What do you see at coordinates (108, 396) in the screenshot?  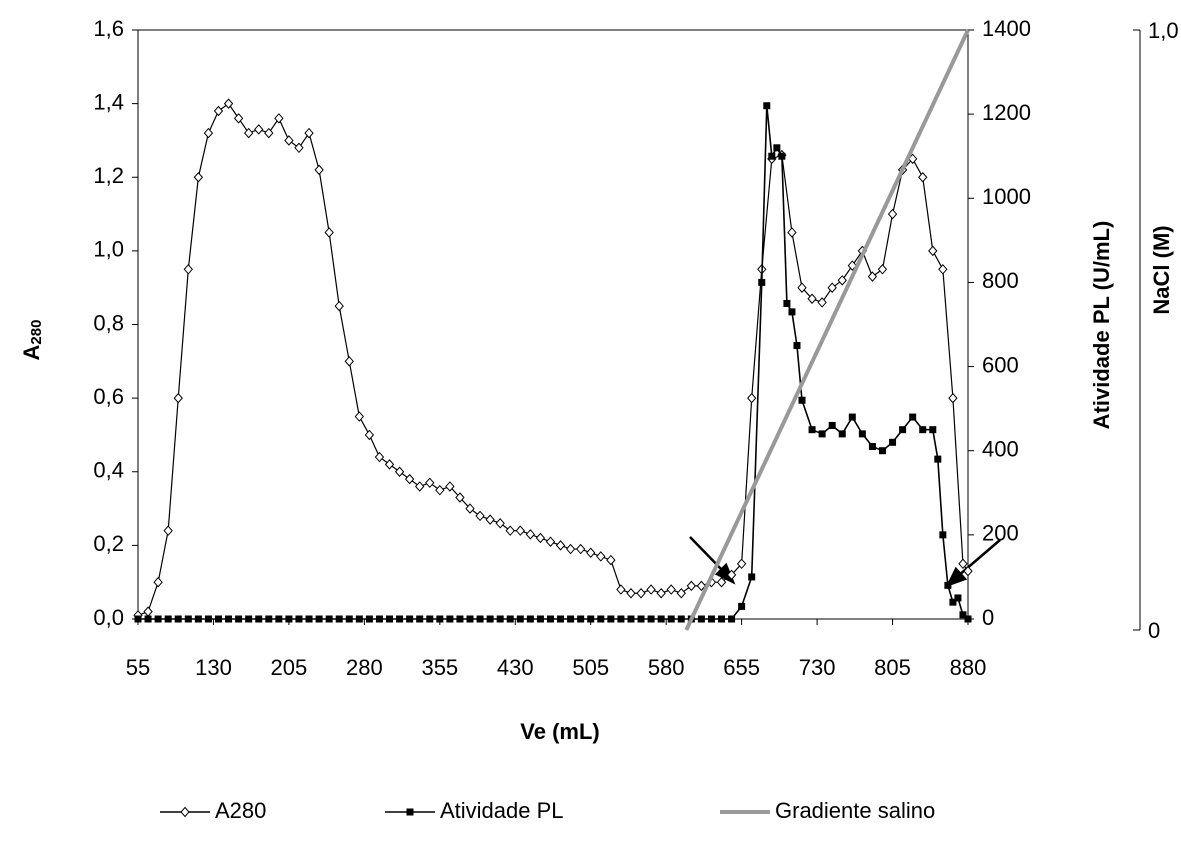 I see `y-tick-label: 0,6` at bounding box center [108, 396].